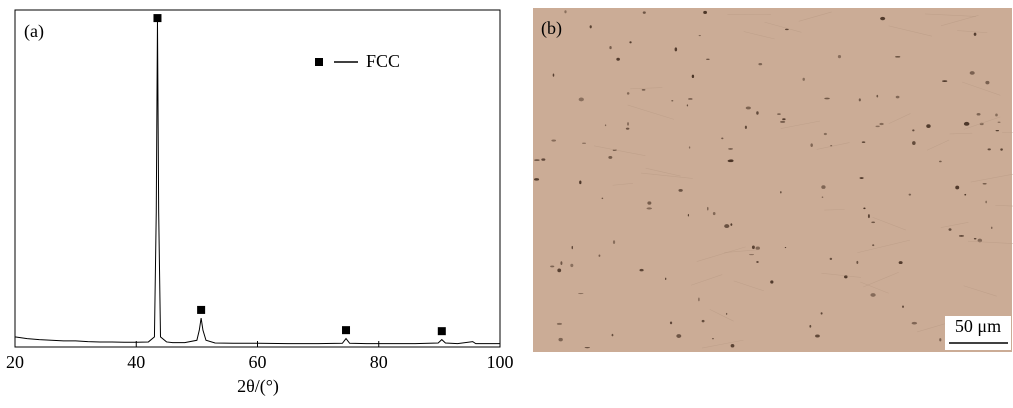  I want to click on x-tick-label: 40, so click(136, 362).